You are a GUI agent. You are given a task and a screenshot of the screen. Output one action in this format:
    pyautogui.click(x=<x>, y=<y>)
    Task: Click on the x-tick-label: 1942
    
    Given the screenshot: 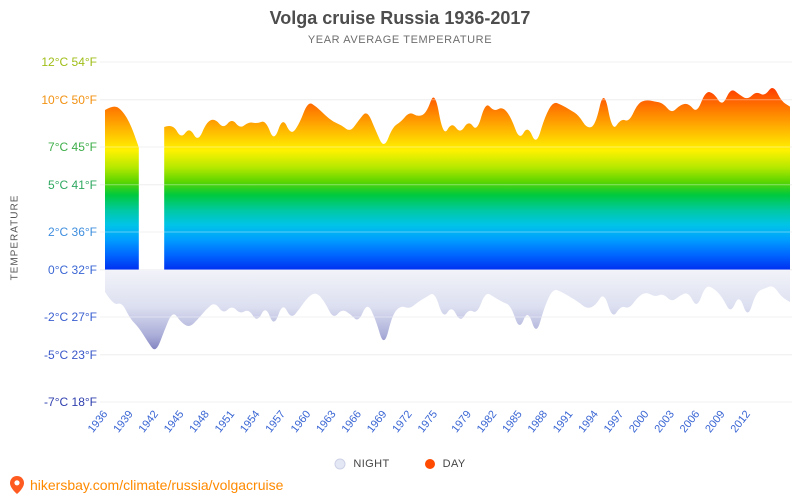 What is the action you would take?
    pyautogui.click(x=149, y=421)
    